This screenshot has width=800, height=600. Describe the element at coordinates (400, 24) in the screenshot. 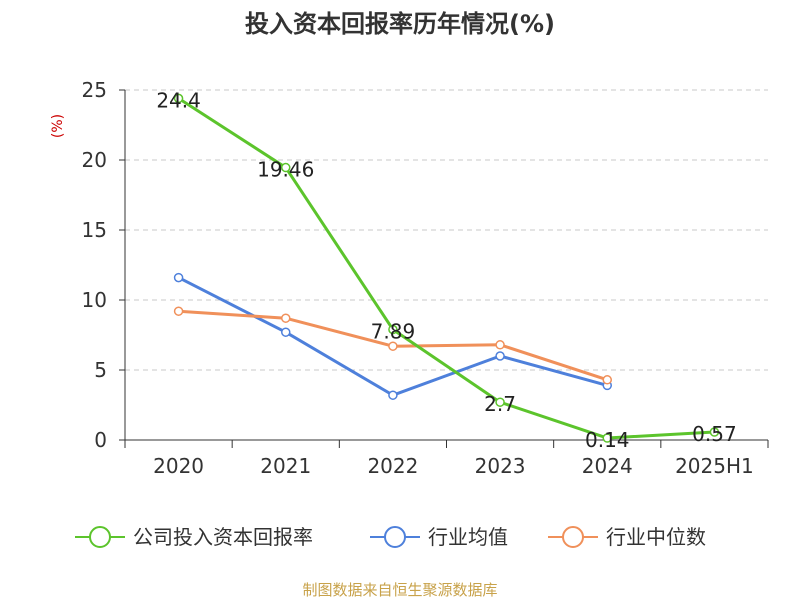

I see `chart-title: 投入资本回报率历年情况(%)` at that location.